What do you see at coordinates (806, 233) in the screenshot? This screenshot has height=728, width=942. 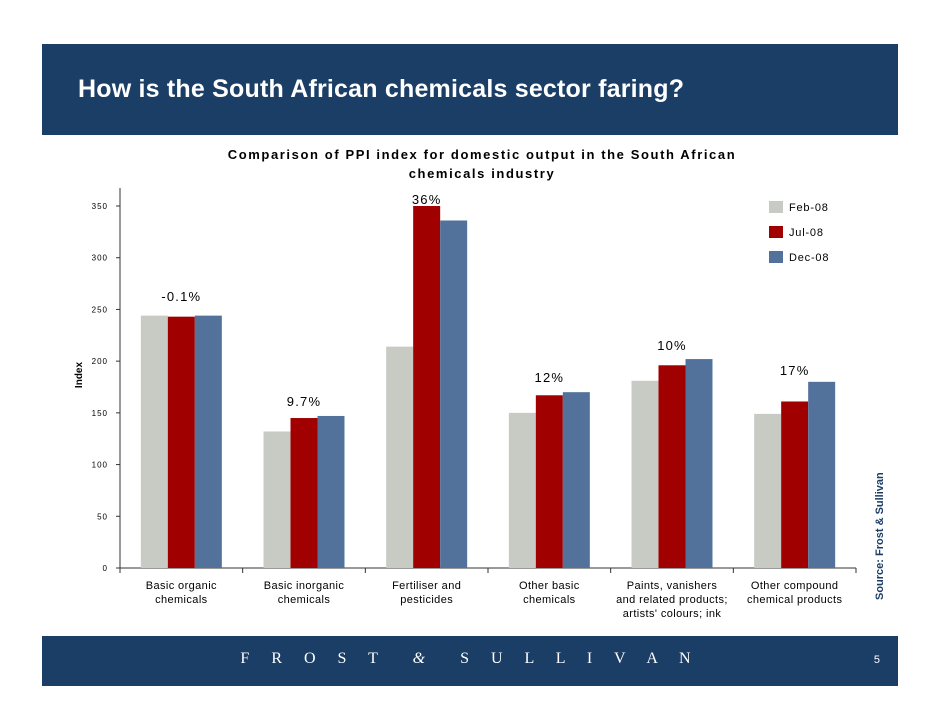 I see `legend-label: Jul-08` at bounding box center [806, 233].